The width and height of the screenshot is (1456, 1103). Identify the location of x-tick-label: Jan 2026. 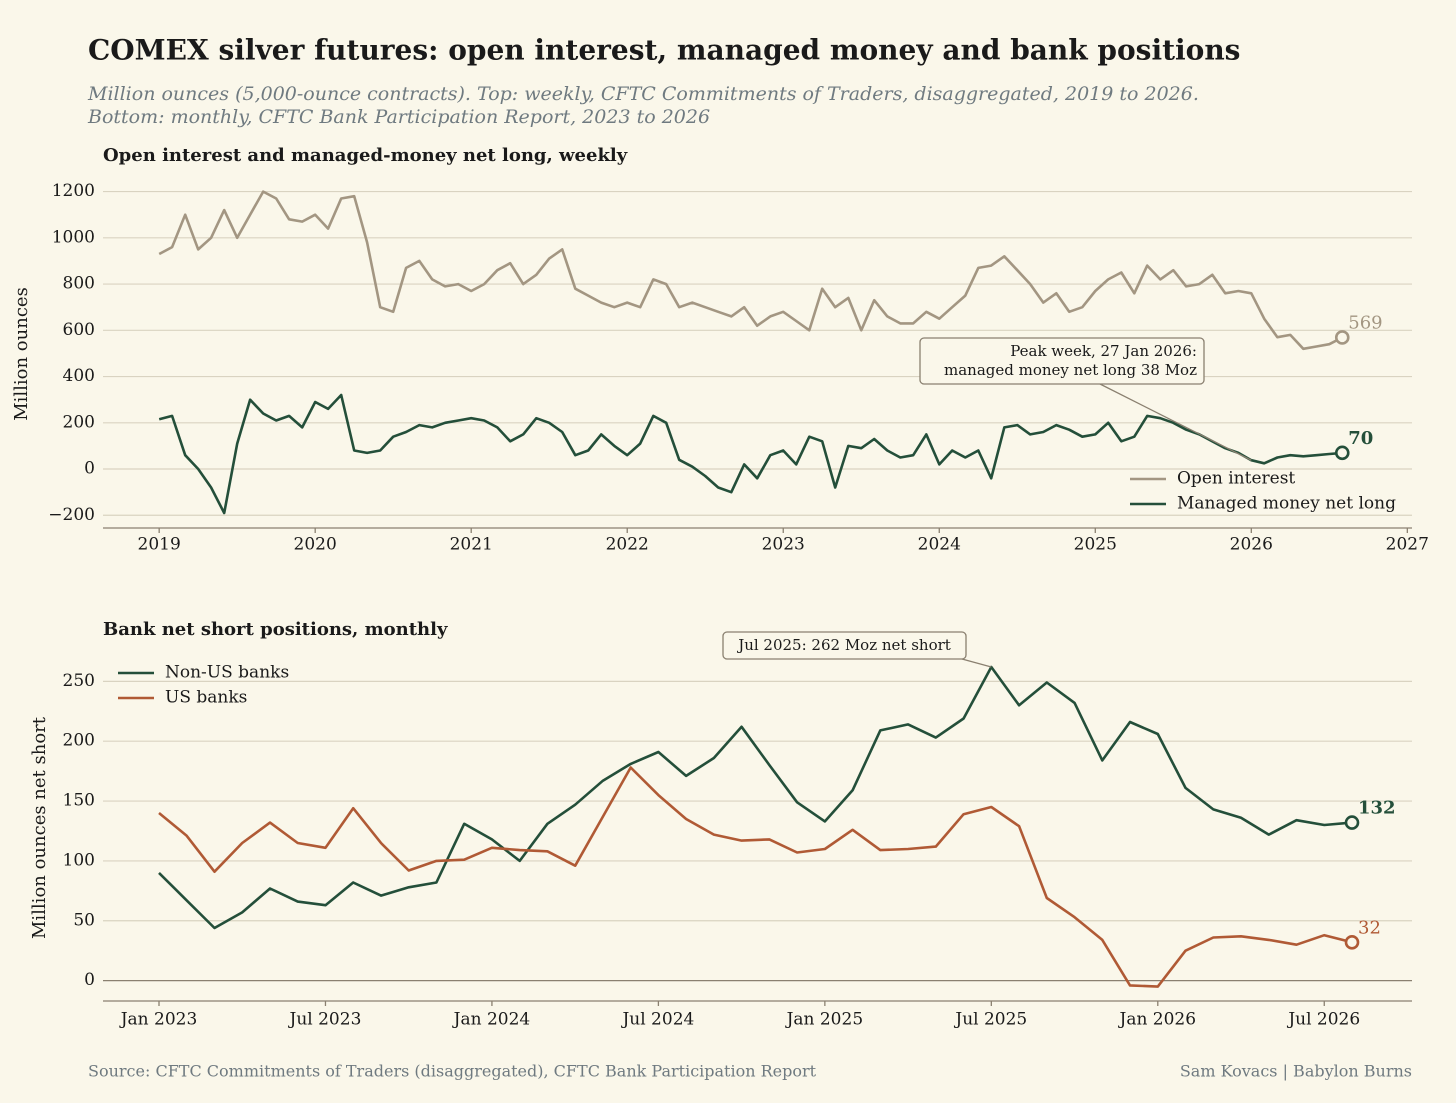
(1157, 1020).